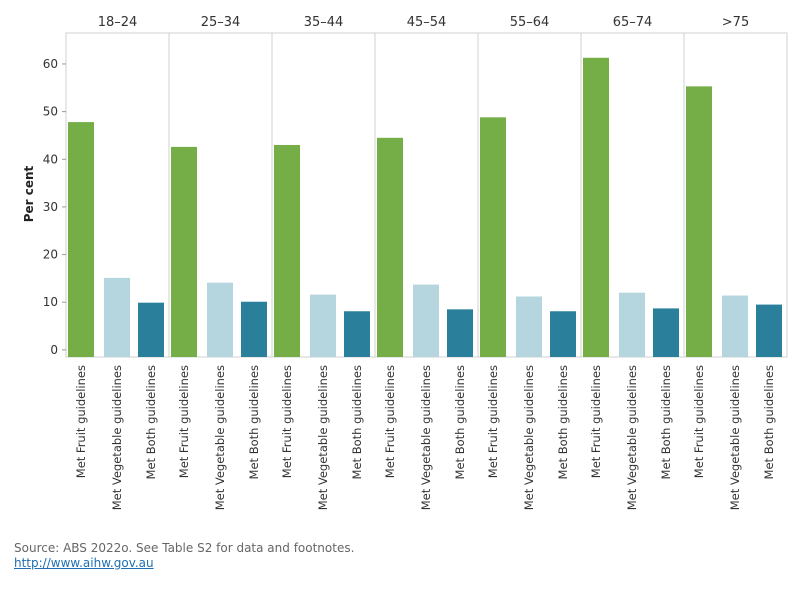 The width and height of the screenshot is (800, 600). What do you see at coordinates (50, 255) in the screenshot?
I see `y-tick-label: 20` at bounding box center [50, 255].